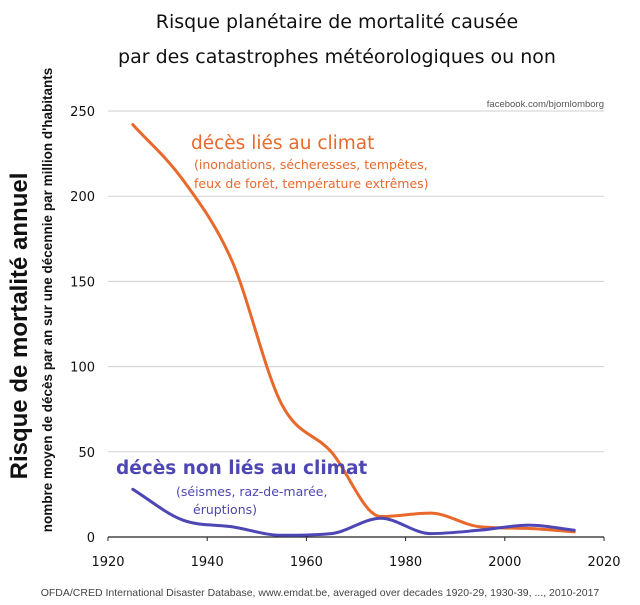 This screenshot has width=640, height=605. Describe the element at coordinates (107, 562) in the screenshot. I see `x-tick-label-1920: 1920` at that location.